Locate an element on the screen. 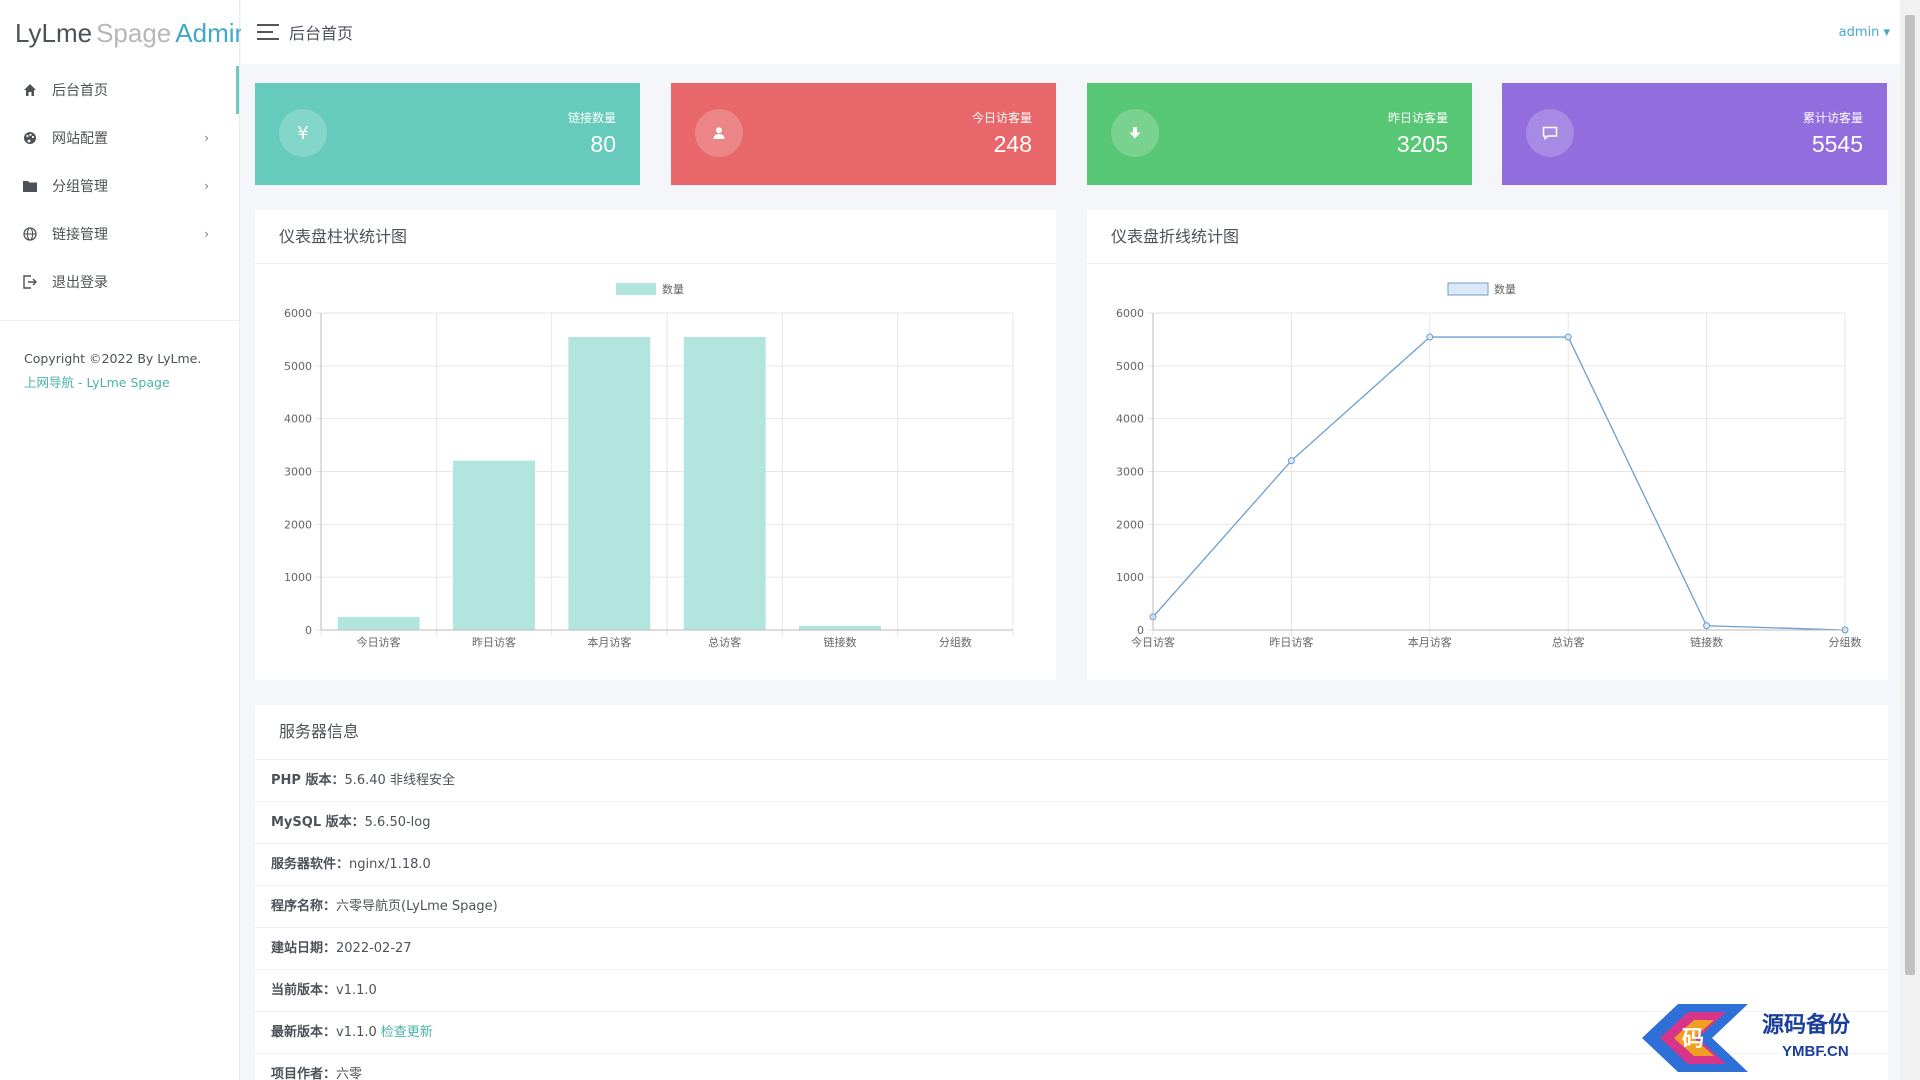 Image resolution: width=1920 pixels, height=1080 pixels. page-scrollbar is located at coordinates (1910, 540).